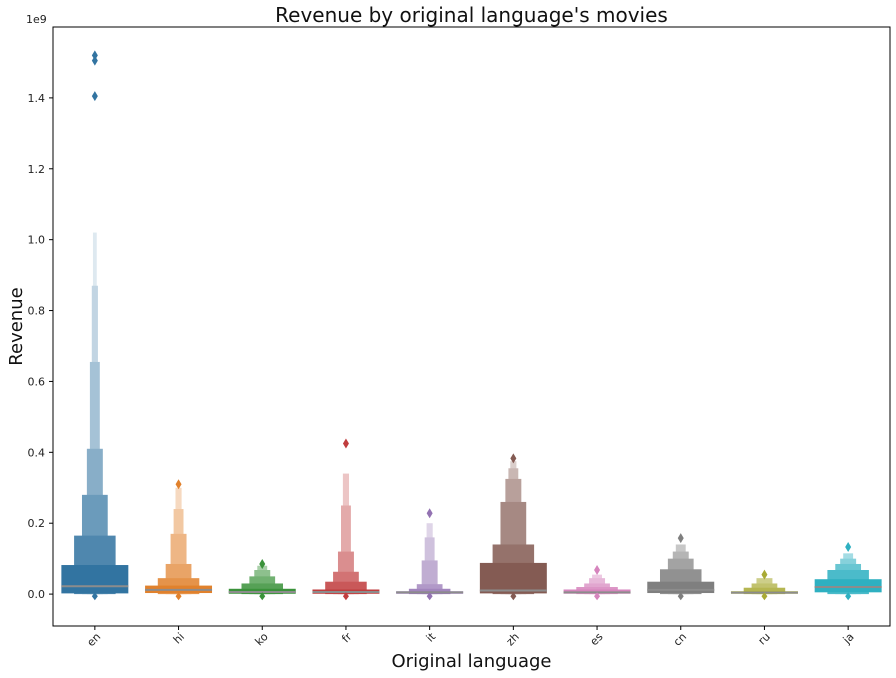 Image resolution: width=896 pixels, height=678 pixels. I want to click on y-axis: 0.0 0.2 0.4 0.6 0.8 1.0 1.2 1.4, so click(40, 346).